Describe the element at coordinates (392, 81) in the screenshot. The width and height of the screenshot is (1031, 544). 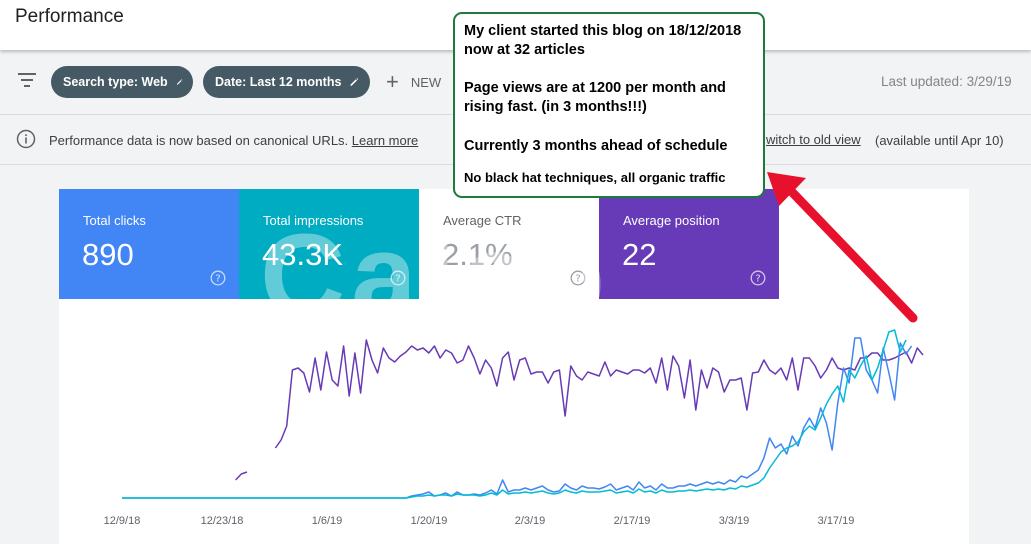
I see `plus-icon: +` at that location.